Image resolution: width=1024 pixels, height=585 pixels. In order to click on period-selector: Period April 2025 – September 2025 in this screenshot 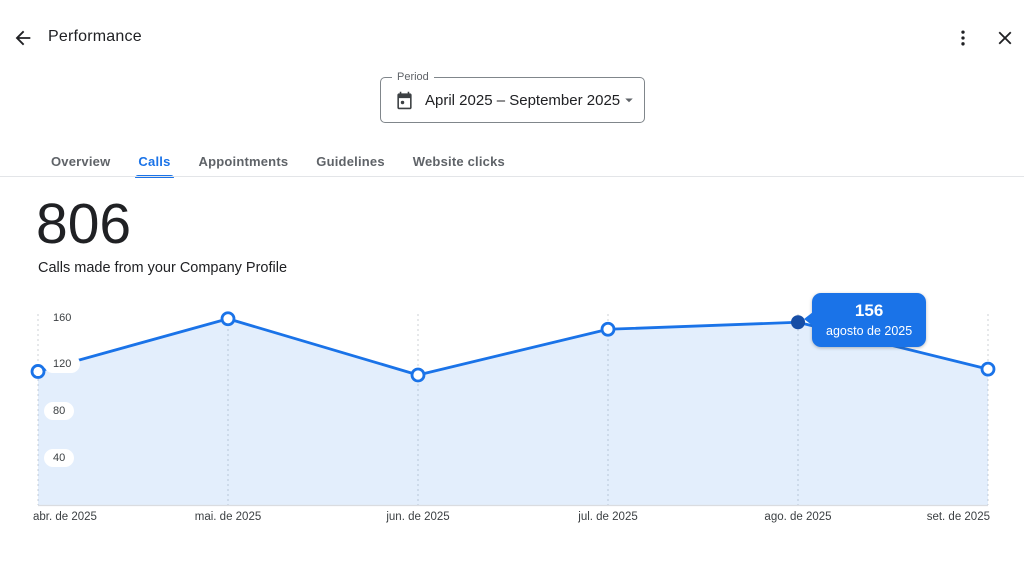, I will do `click(512, 97)`.